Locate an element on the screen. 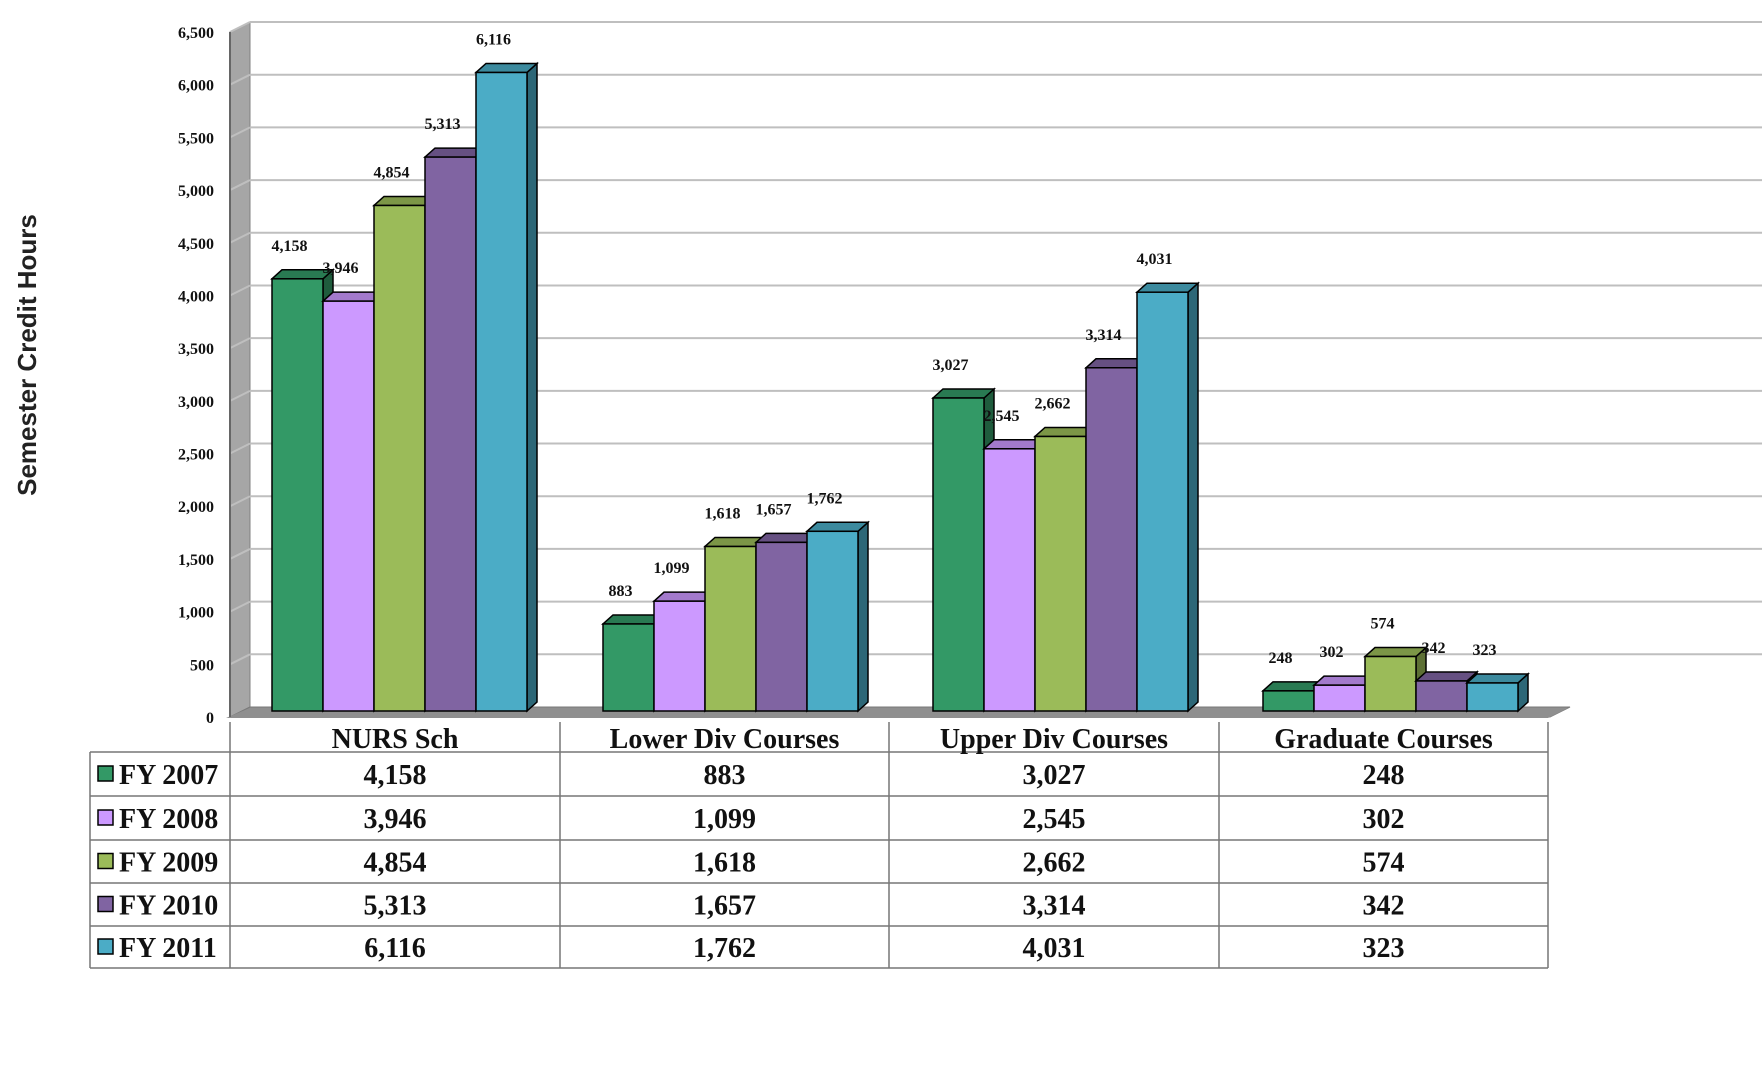  table-cell: 248 is located at coordinates (1384, 775).